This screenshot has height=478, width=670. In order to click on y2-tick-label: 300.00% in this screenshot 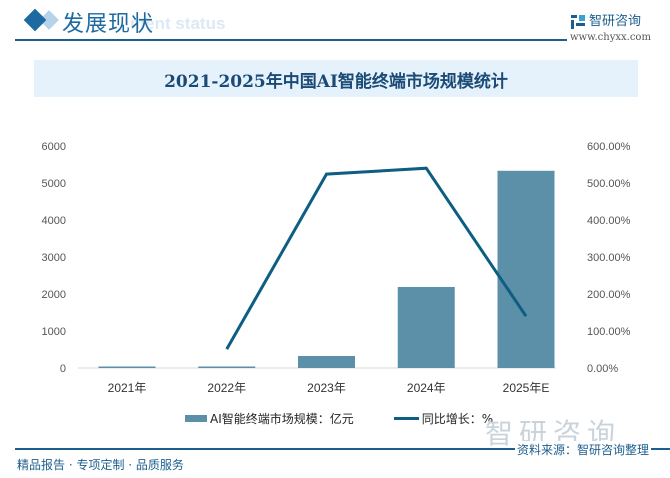, I will do `click(609, 258)`.